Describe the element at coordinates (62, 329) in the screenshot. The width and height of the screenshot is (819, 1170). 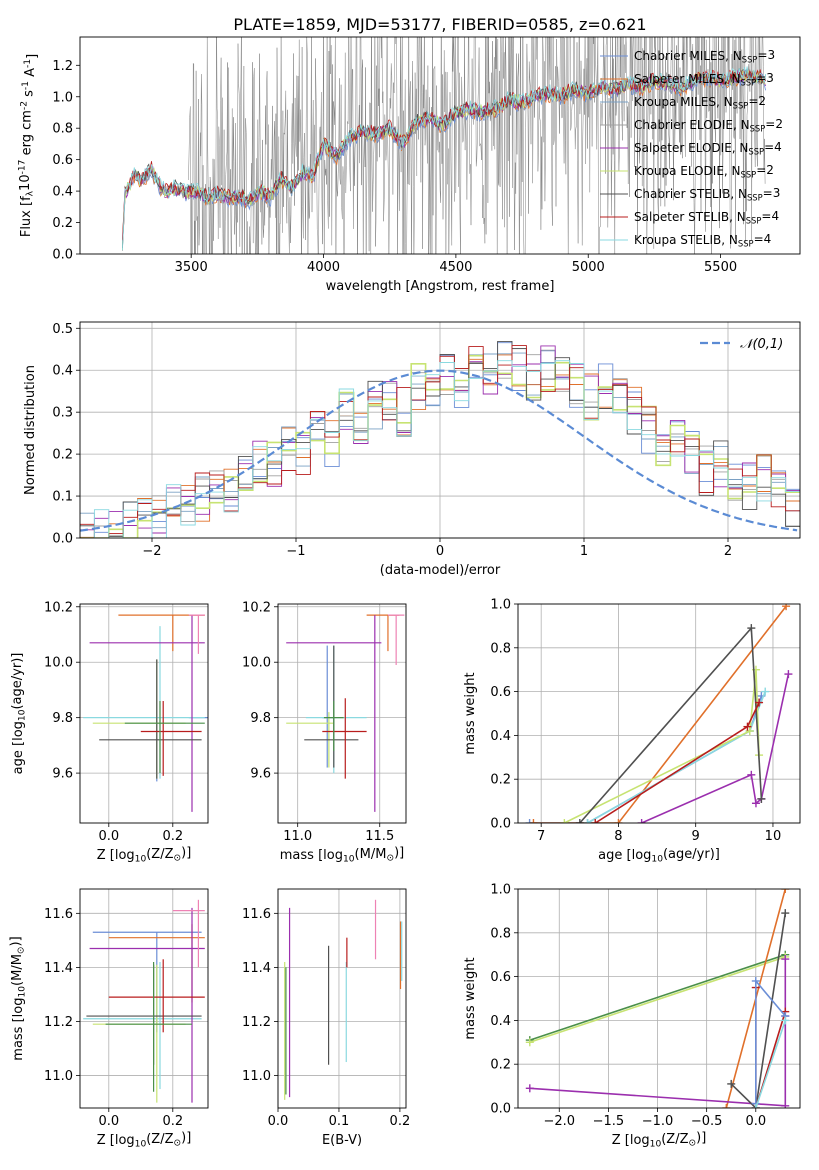
I see `y-tick-label: 0.5` at that location.